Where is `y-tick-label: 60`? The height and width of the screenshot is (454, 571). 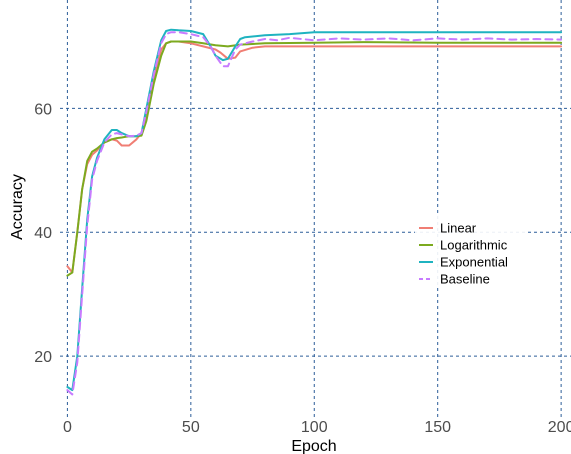 y-tick-label: 60 is located at coordinates (43, 109).